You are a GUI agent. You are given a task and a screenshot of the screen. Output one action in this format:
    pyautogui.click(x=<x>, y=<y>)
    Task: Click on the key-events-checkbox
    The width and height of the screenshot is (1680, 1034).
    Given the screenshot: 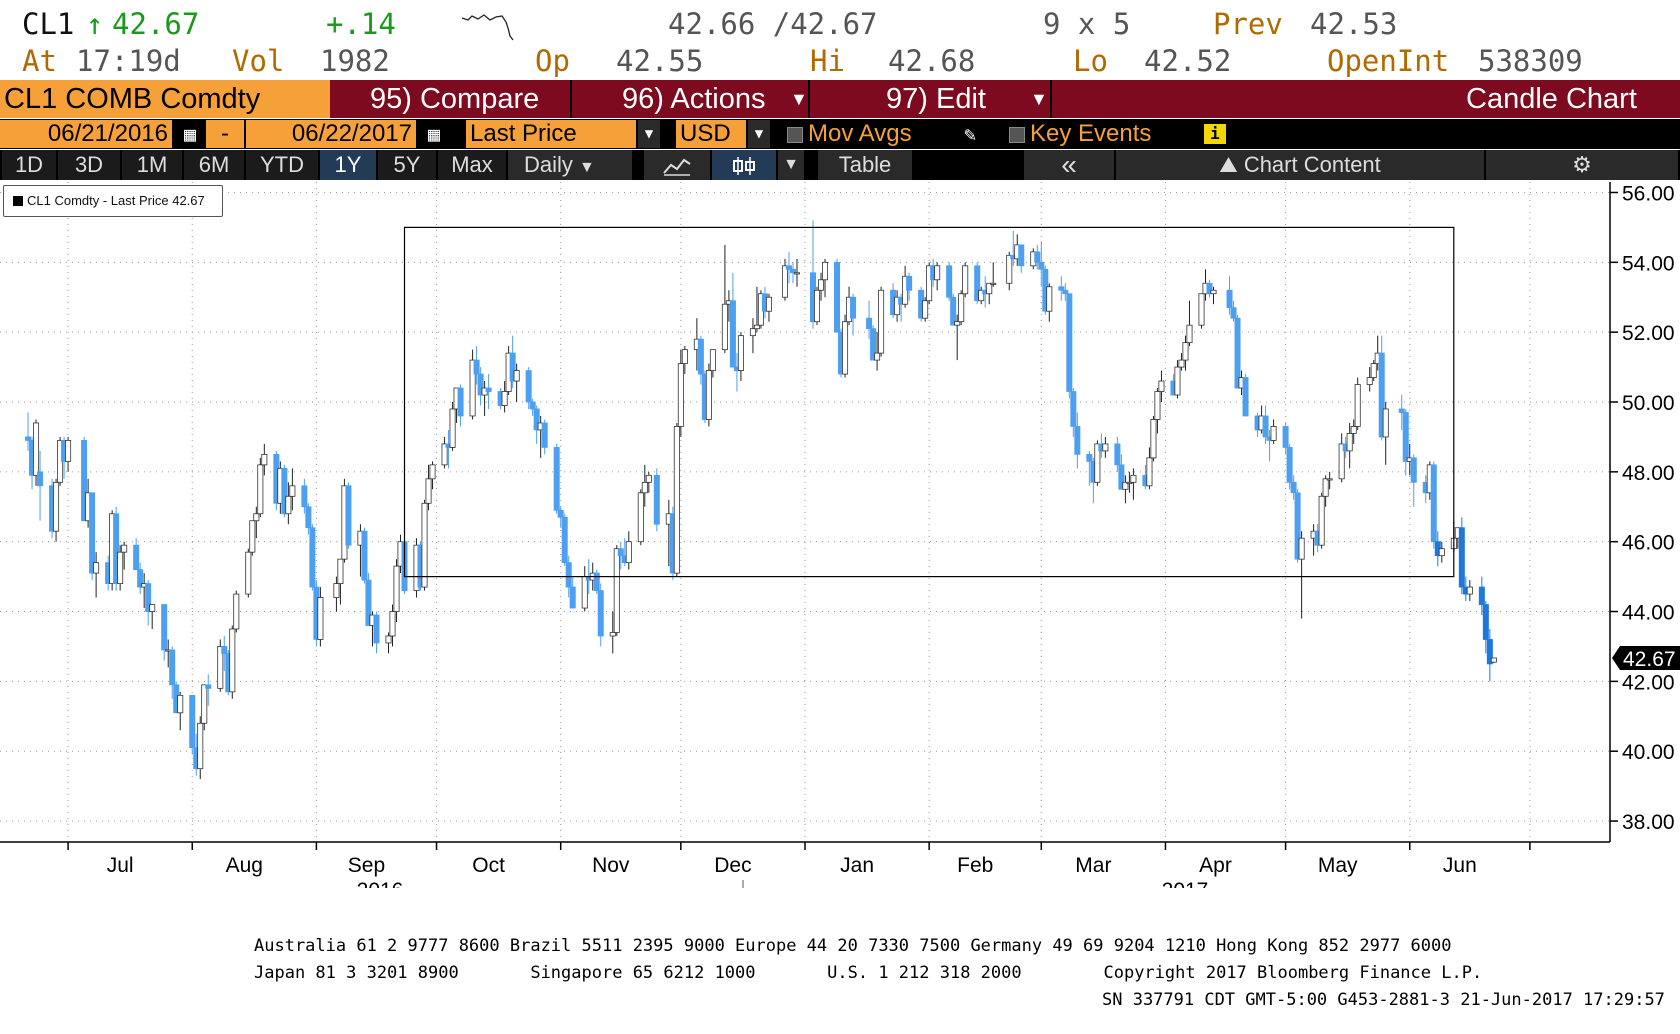 What is the action you would take?
    pyautogui.click(x=1017, y=135)
    